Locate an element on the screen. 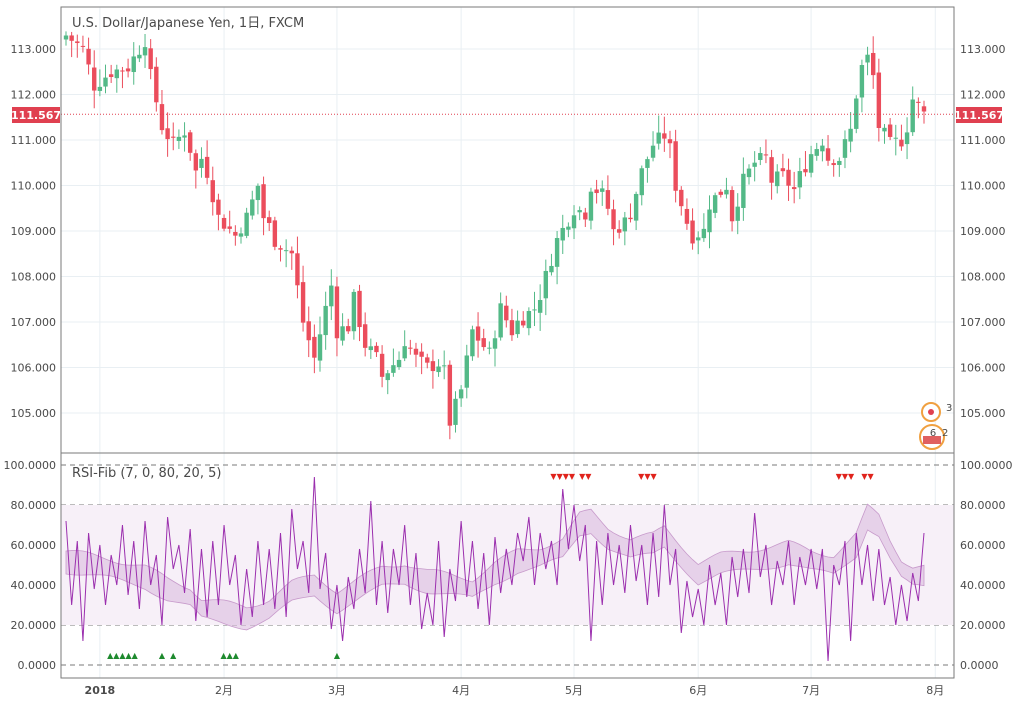  price-tick-left: 105.000 is located at coordinates (34, 413).